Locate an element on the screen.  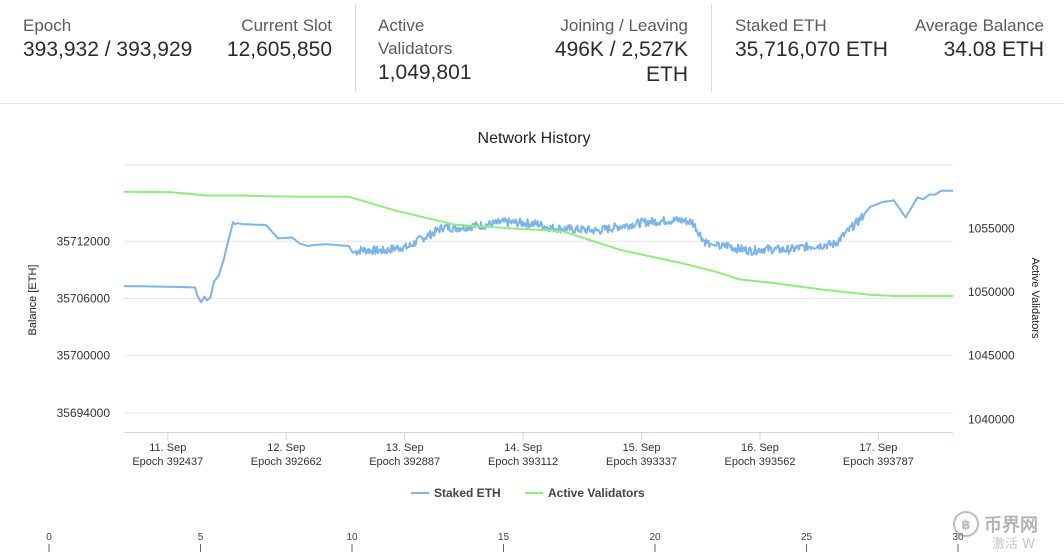
x-tick-sublabel: Epoch 392437 is located at coordinates (167, 462).